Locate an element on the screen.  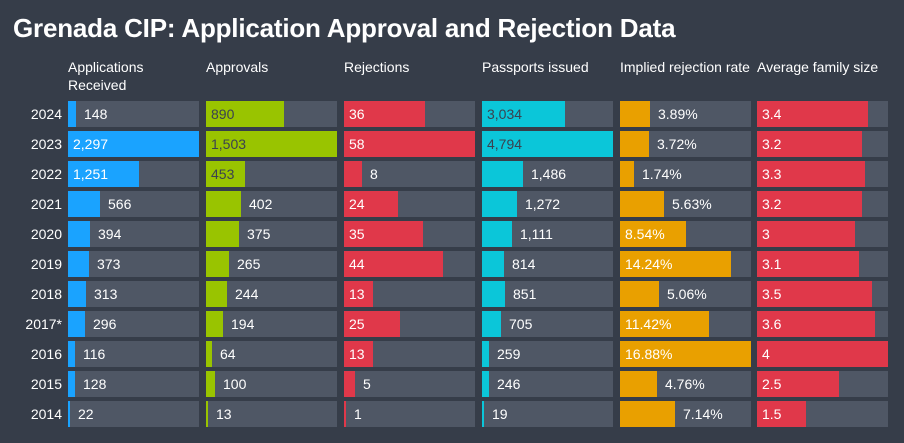
bar-track: 7.14% is located at coordinates (685, 414).